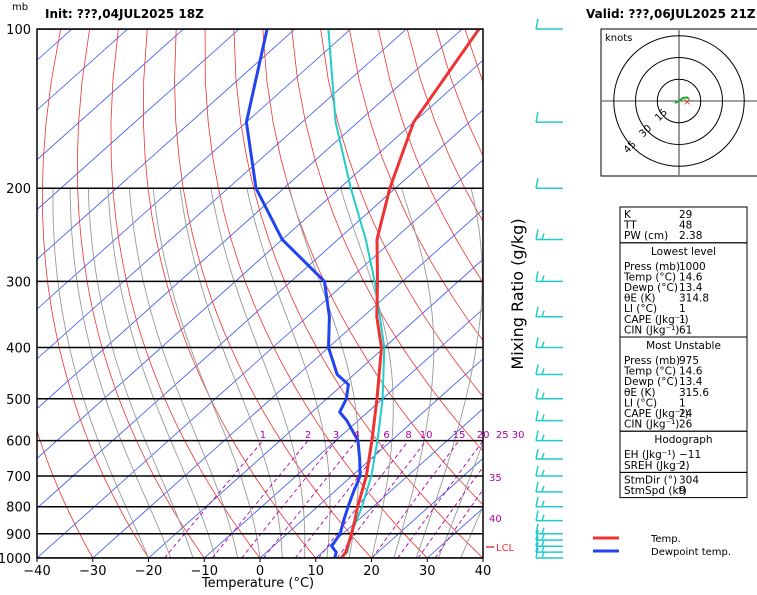 The height and width of the screenshot is (595, 757). Describe the element at coordinates (549, 288) in the screenshot. I see `wind-barbs` at that location.